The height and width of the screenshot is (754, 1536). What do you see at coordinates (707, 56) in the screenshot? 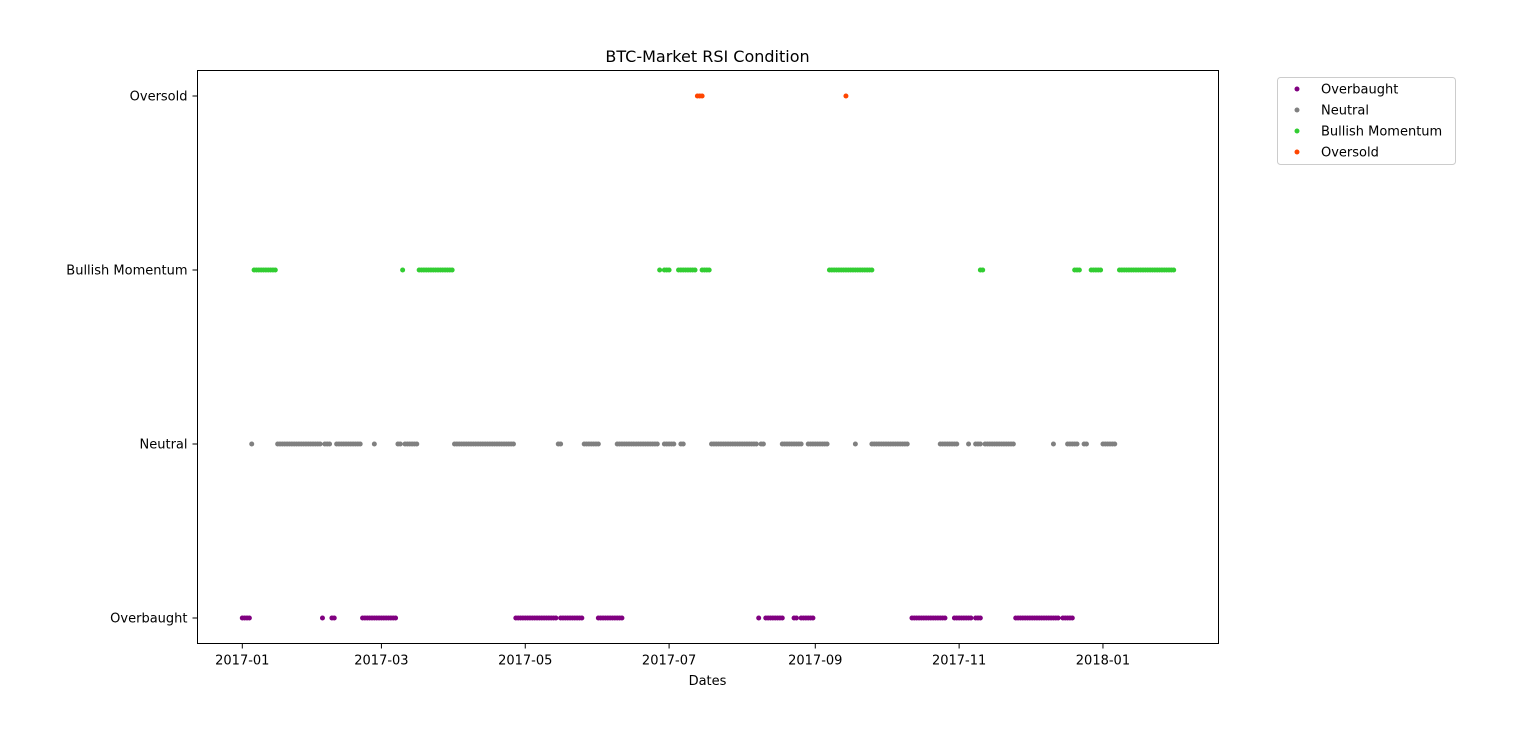
I see `chart-title: BTC-Market RSI Condition` at bounding box center [707, 56].